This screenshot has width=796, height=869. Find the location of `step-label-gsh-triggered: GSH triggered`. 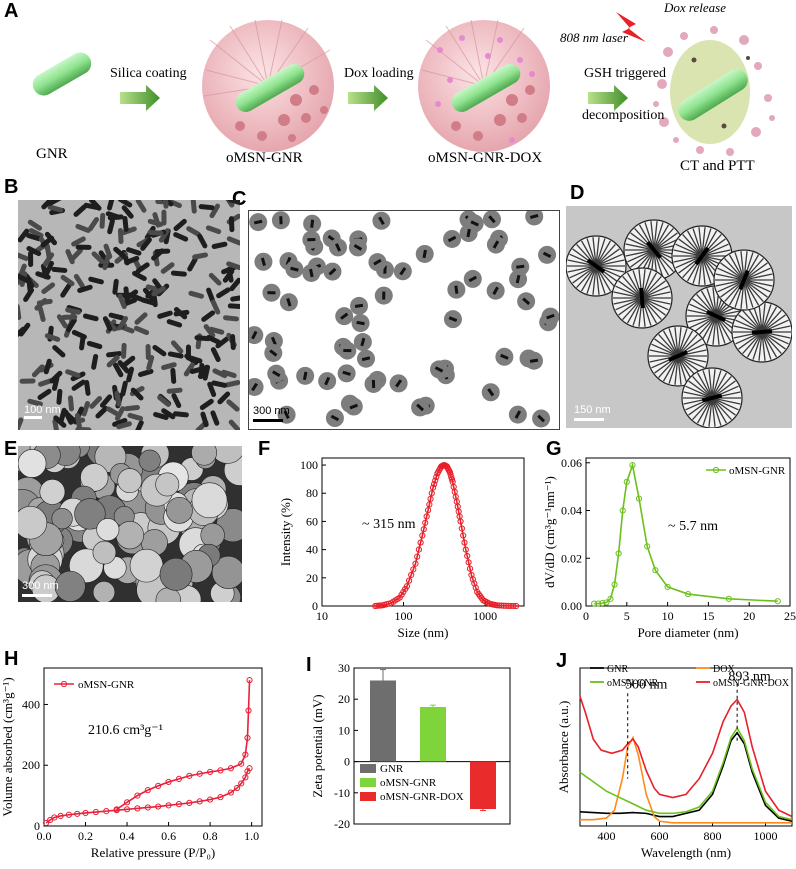

step-label-gsh-triggered: GSH triggered is located at coordinates (625, 73).